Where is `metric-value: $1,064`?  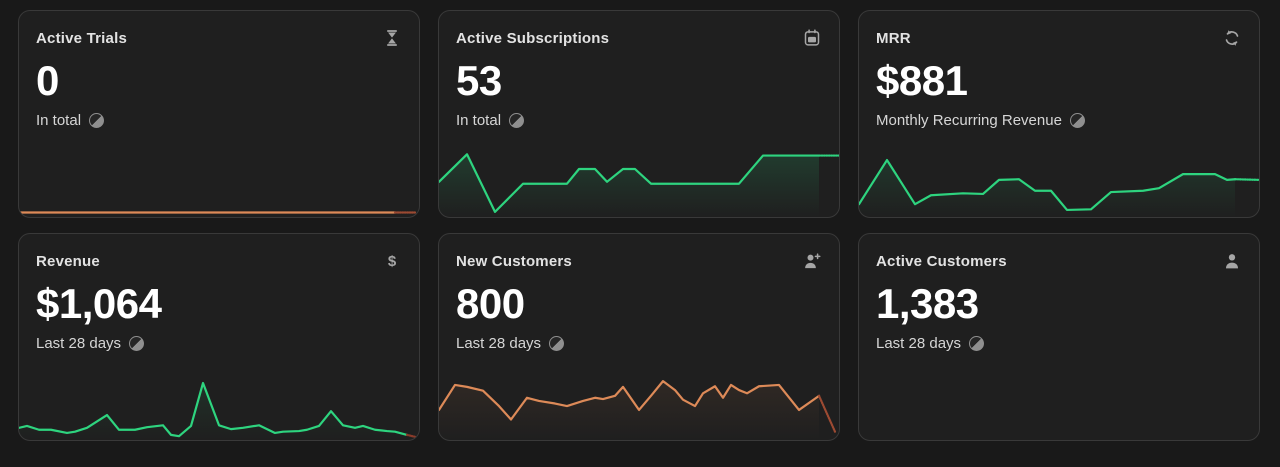 metric-value: $1,064 is located at coordinates (99, 303).